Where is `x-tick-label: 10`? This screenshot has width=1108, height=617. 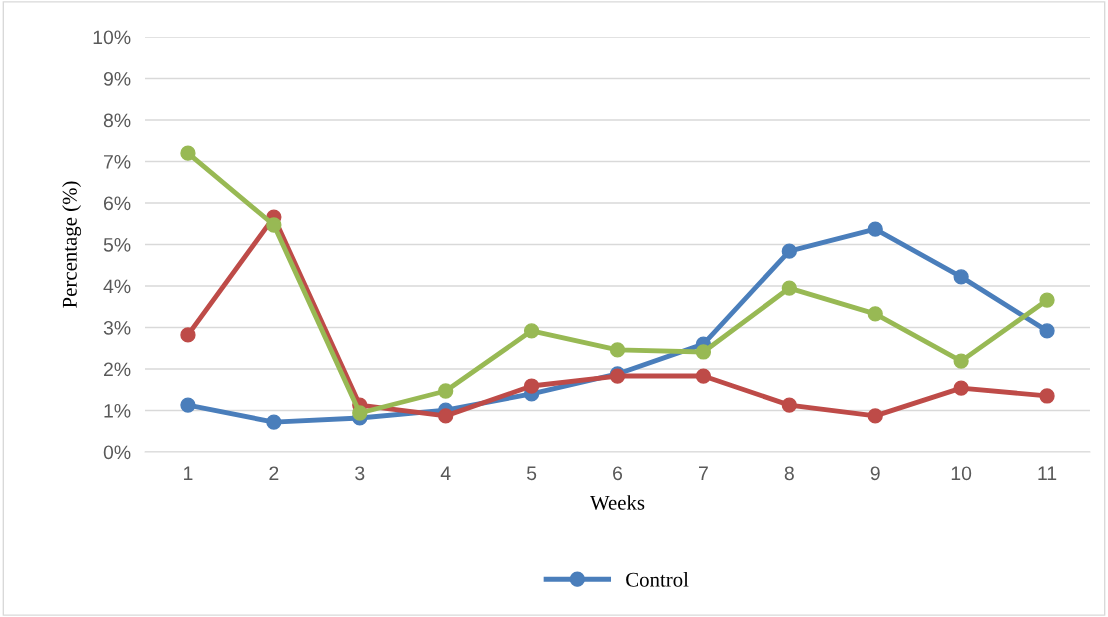
x-tick-label: 10 is located at coordinates (961, 473).